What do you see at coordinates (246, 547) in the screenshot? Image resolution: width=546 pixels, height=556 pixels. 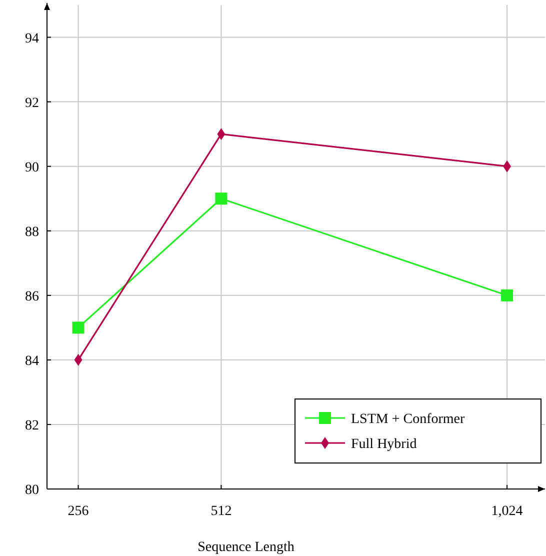 I see `x-axis-title: Sequence Length` at bounding box center [246, 547].